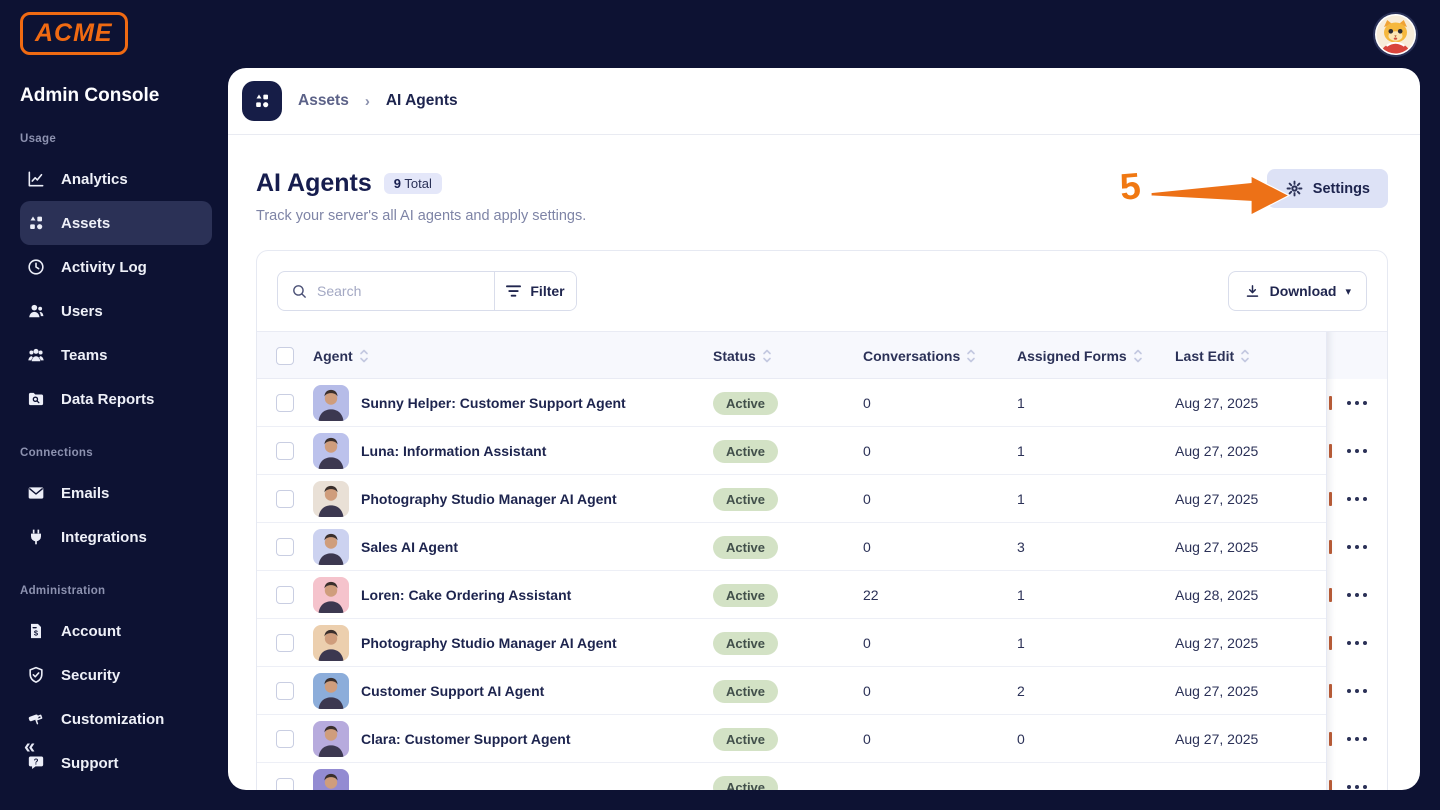 This screenshot has height=810, width=1440. Describe the element at coordinates (285, 356) in the screenshot. I see `select-all-checkbox` at that location.